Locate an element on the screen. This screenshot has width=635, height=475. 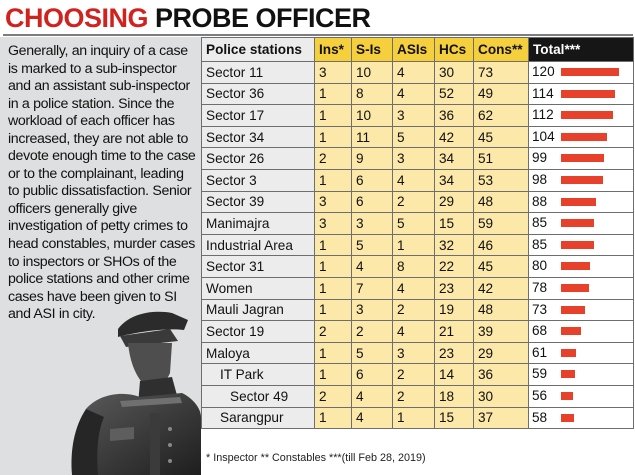
table-row: Sector 26 2 9 3 34 51 99 is located at coordinates (417, 158).